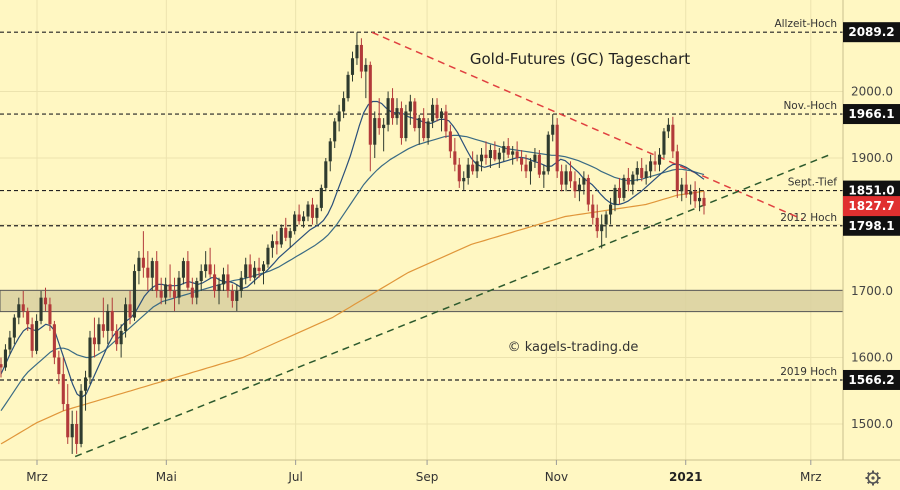 This screenshot has width=900, height=490. I want to click on level-price-tag-label: 1851.0, so click(871, 191).